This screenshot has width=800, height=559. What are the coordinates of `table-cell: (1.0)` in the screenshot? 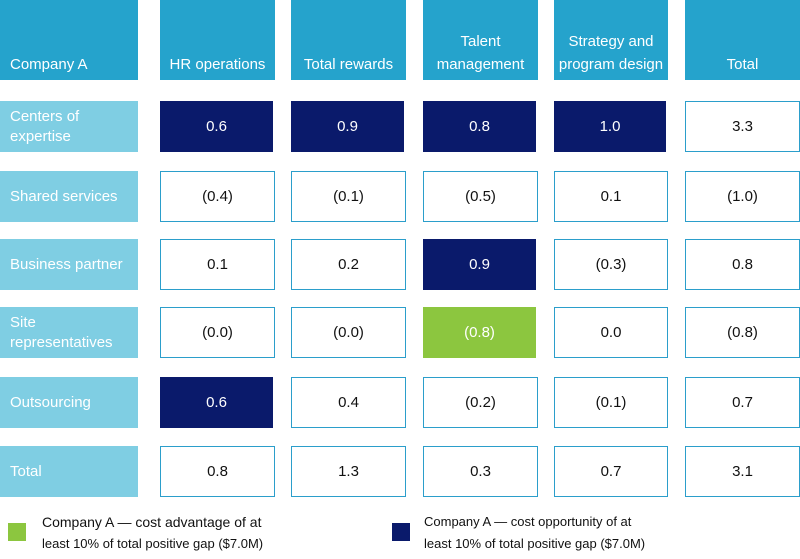 It's located at (742, 196).